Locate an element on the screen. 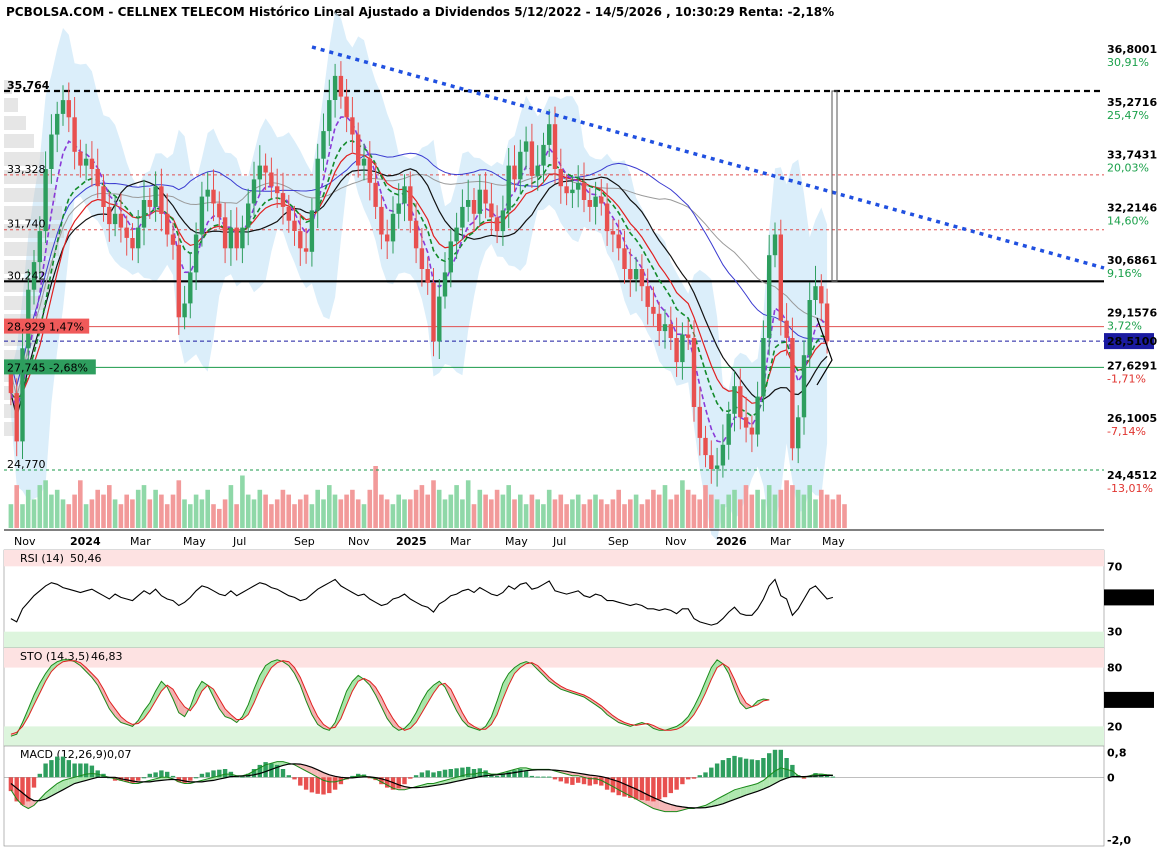 The width and height of the screenshot is (1159, 856). level-label: 35,764 is located at coordinates (28, 85).